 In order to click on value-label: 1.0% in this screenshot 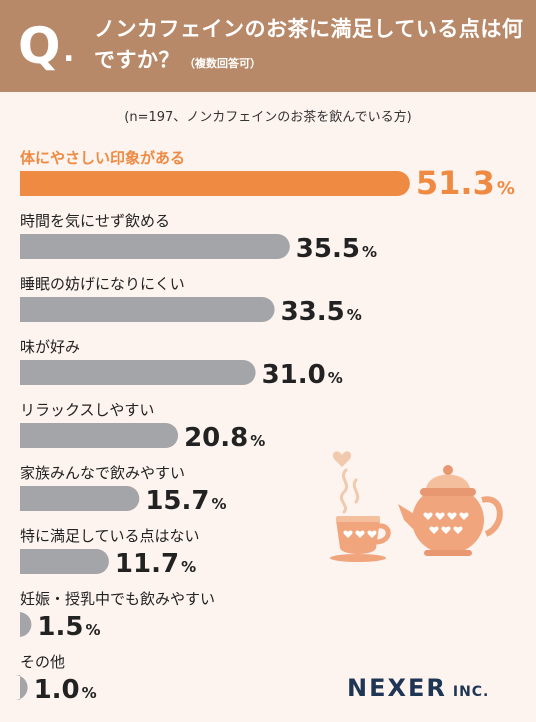, I will do `click(65, 690)`.